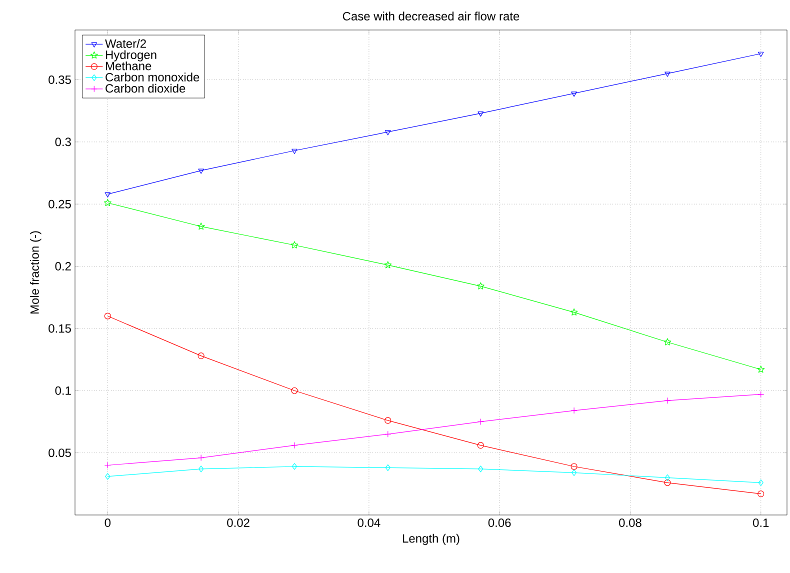 The image size is (790, 573). What do you see at coordinates (59, 79) in the screenshot?
I see `y-tick-label: 0.35` at bounding box center [59, 79].